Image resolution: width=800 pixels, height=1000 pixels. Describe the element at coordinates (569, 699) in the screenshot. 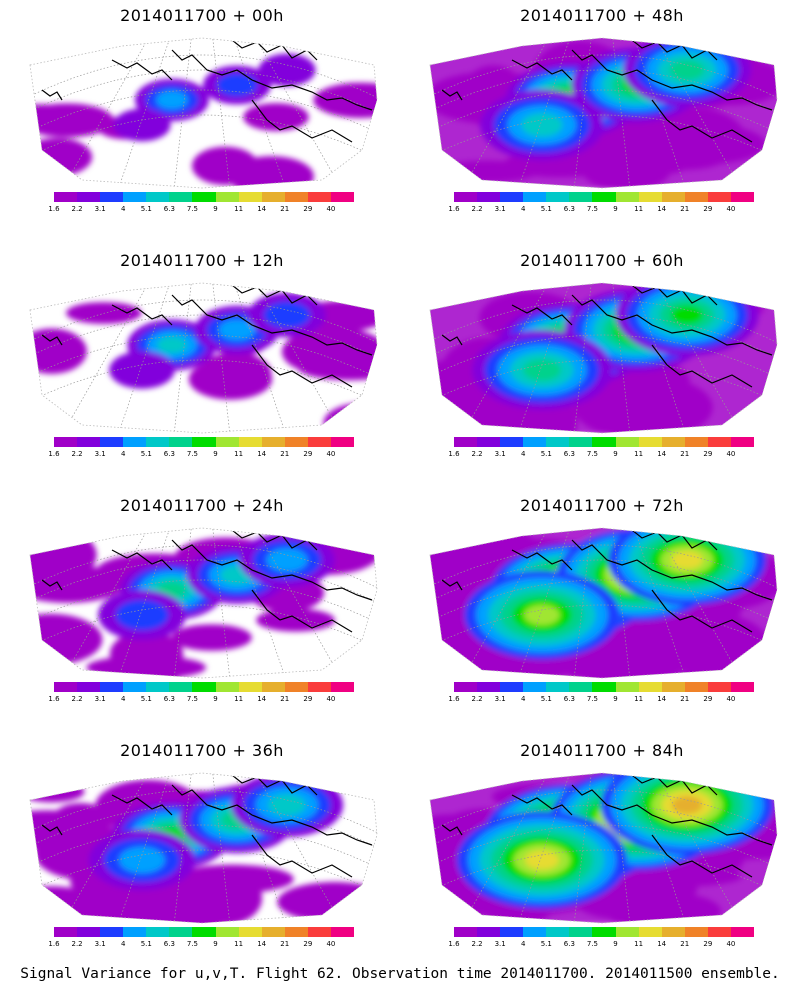

I see `colorbar-tick-label: 6.3` at that location.